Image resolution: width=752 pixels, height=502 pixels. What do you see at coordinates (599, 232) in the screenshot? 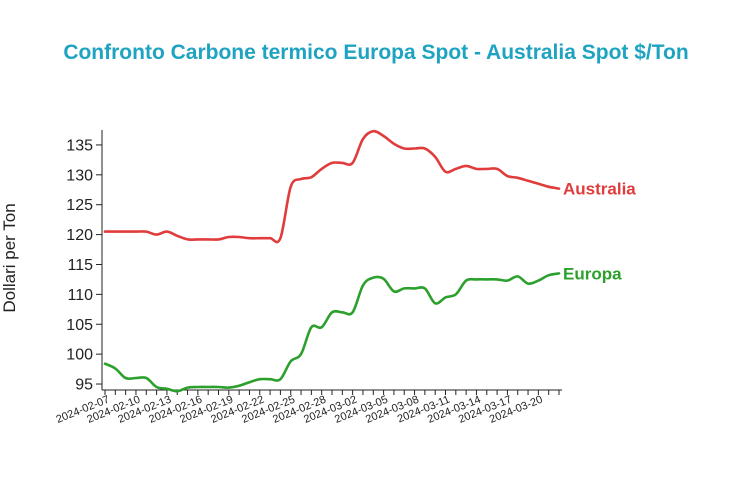
I see `series-labels: Australia Europa` at bounding box center [599, 232].